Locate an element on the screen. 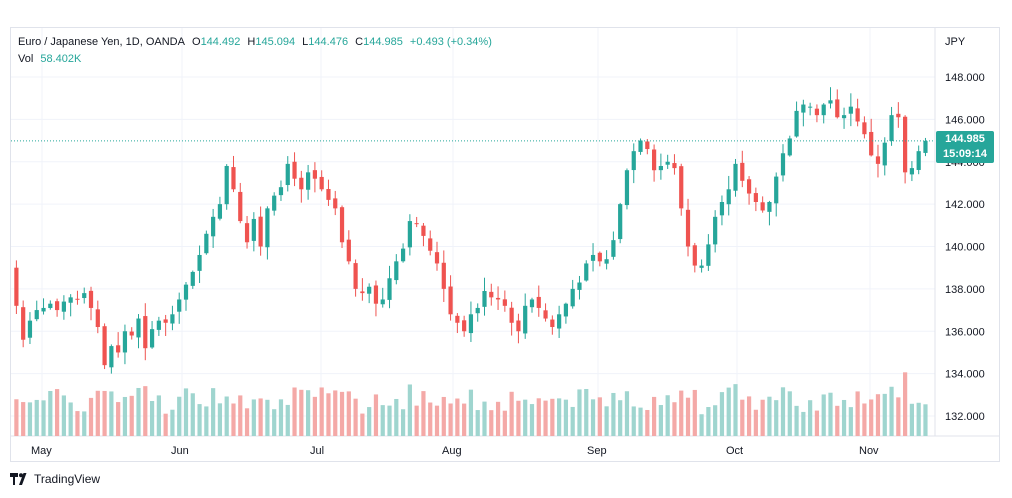 The height and width of the screenshot is (498, 1012). x-tick-label: Sep is located at coordinates (597, 451).